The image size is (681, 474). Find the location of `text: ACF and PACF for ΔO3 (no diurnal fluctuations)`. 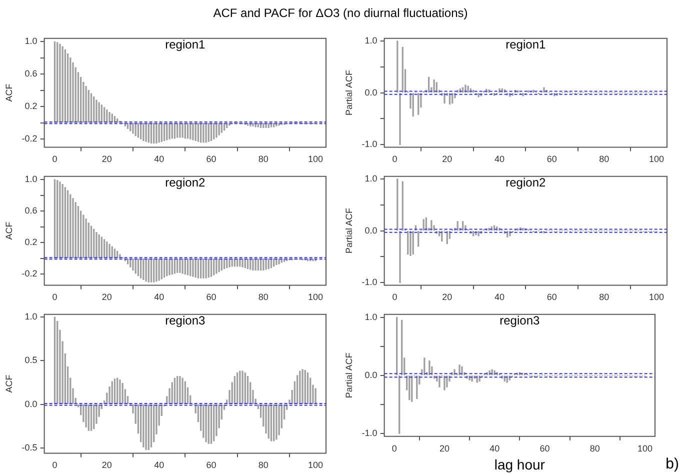

text: ACF and PACF for ΔO3 (no diurnal fluctuations) is located at coordinates (340, 13).